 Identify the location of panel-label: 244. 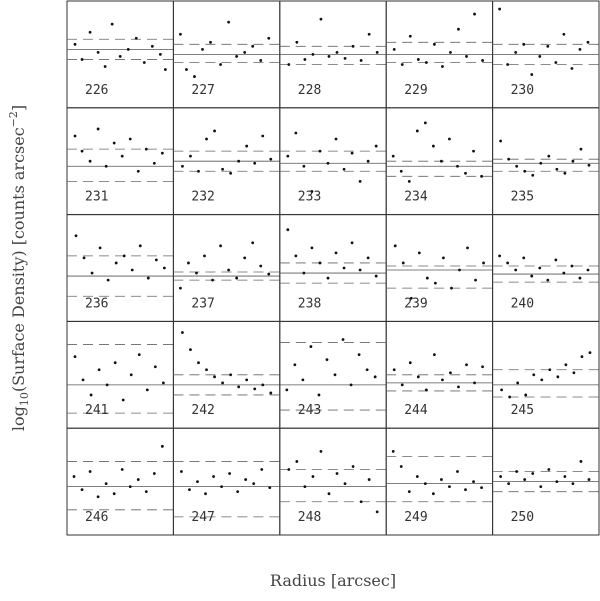
(416, 410).